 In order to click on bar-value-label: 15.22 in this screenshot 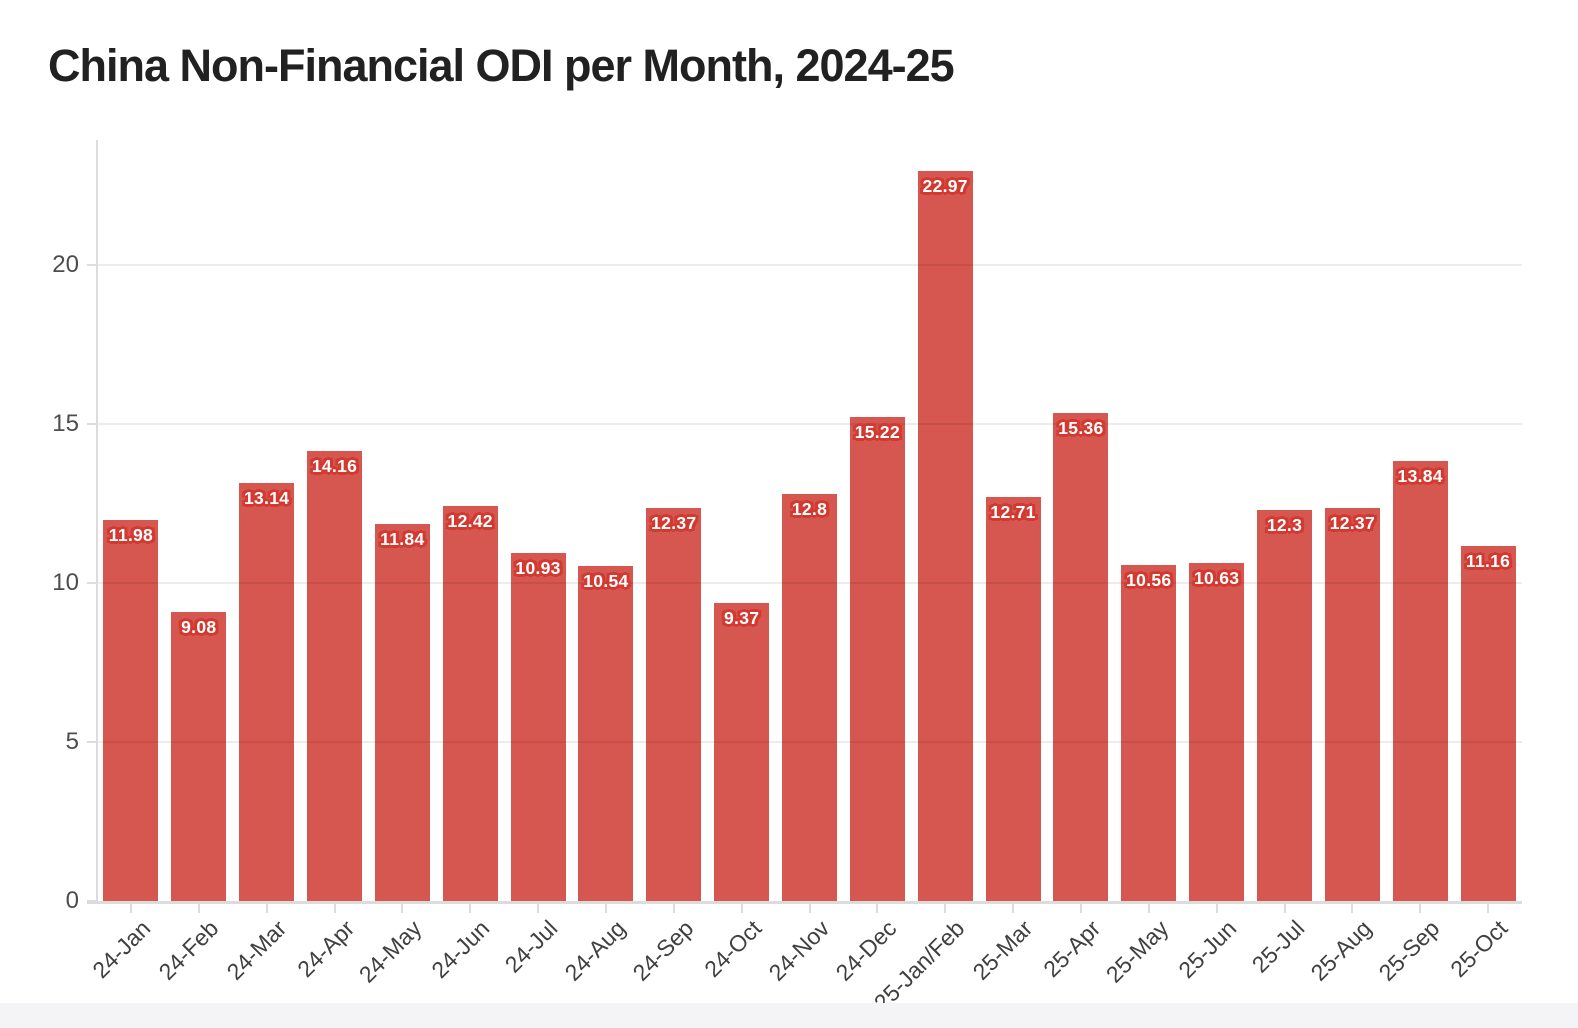, I will do `click(877, 432)`.